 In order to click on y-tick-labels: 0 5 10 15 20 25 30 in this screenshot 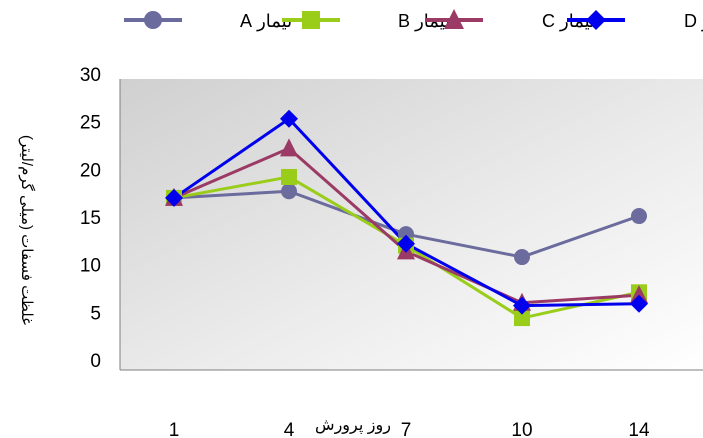, I will do `click(90, 218)`.